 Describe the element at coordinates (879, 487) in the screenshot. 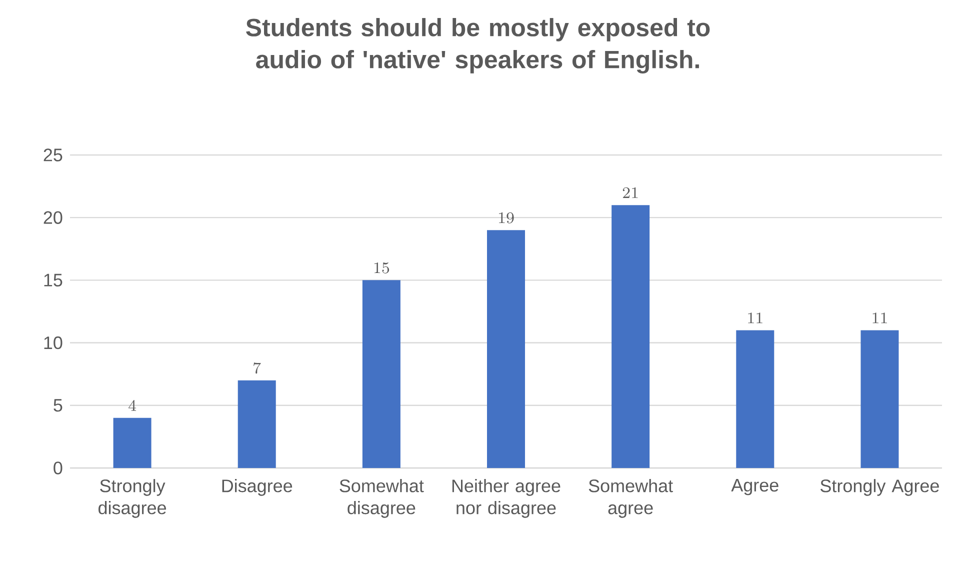

I see `x-tick-label: Strongly Agree` at that location.